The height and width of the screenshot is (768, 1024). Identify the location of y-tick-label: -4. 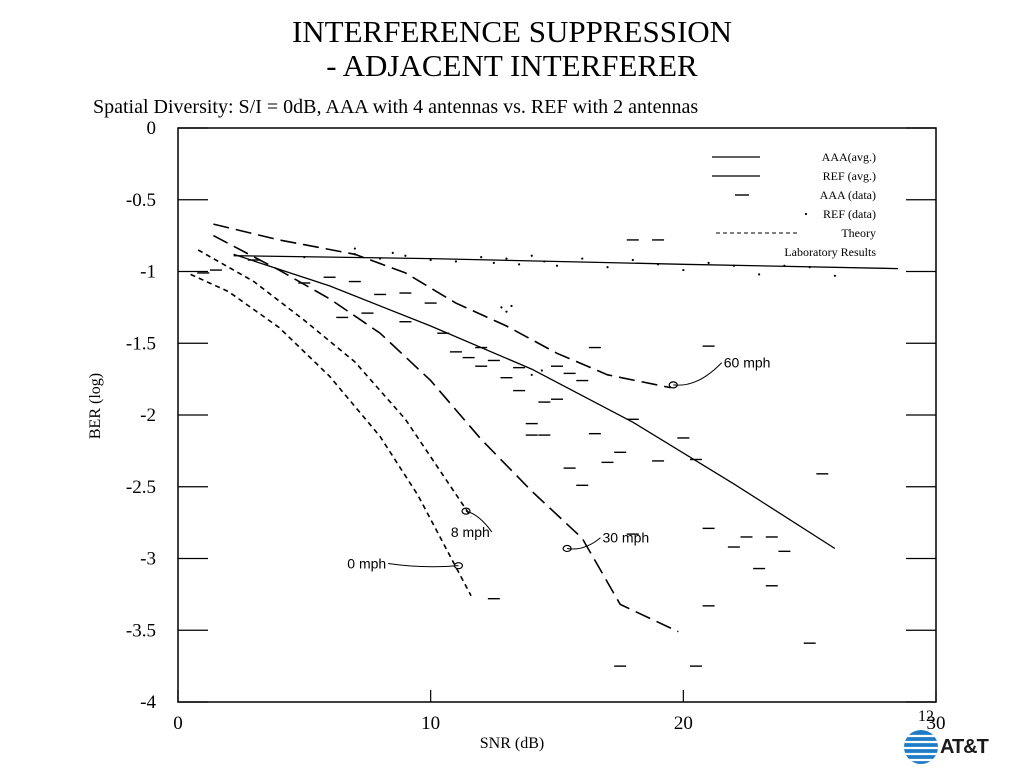
(148, 702).